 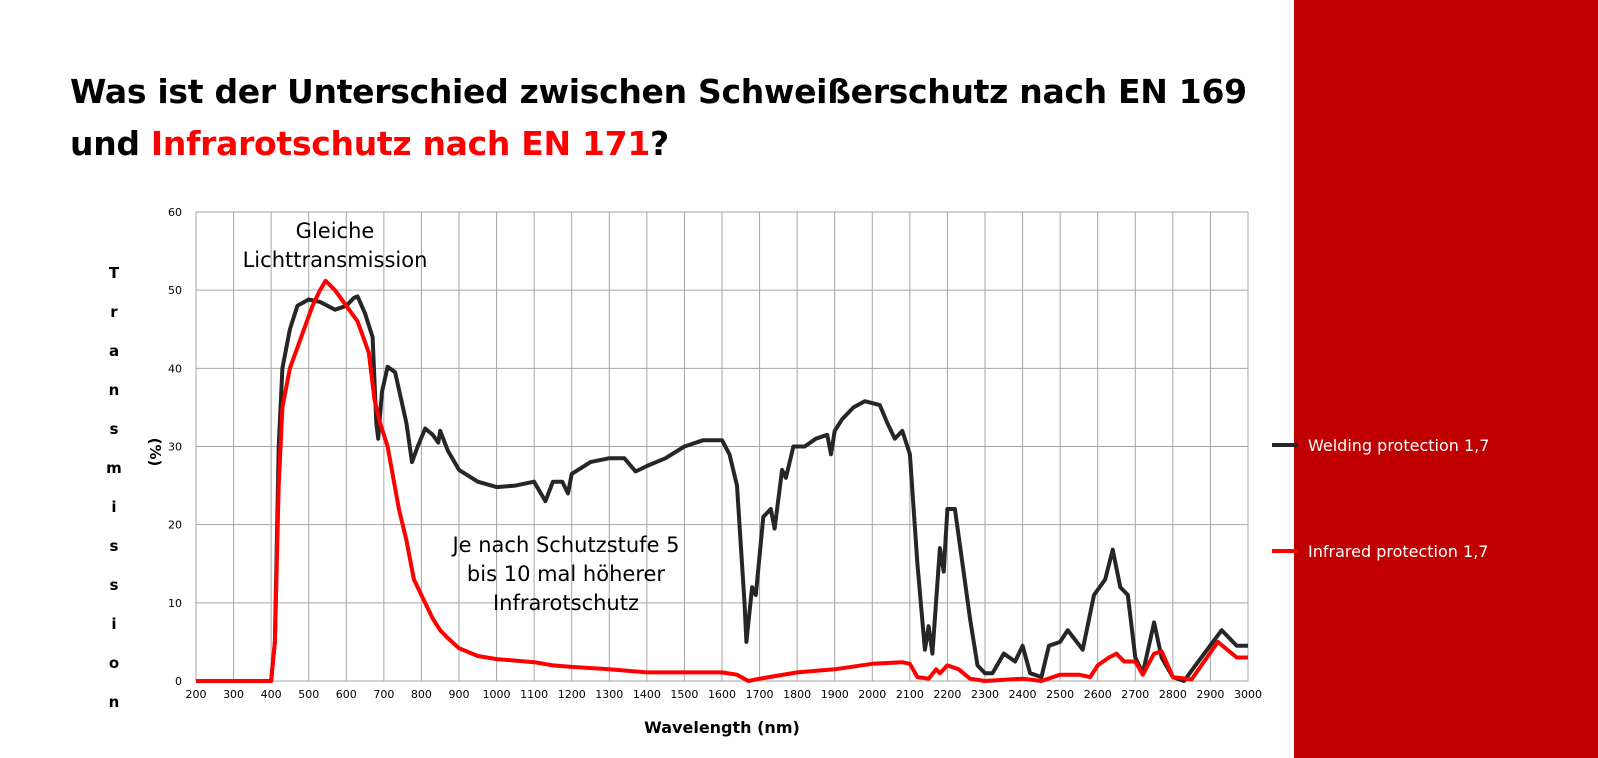 What do you see at coordinates (722, 727) in the screenshot?
I see `x-axis-label: Wavelength (nm)` at bounding box center [722, 727].